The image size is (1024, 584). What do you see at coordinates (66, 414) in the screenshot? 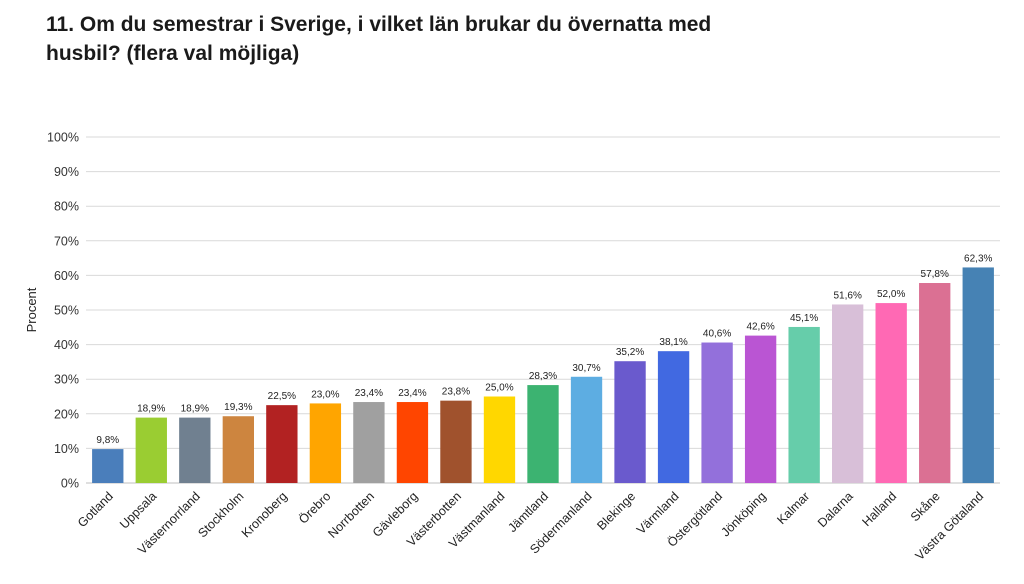
I see `y-tick-label: 20%` at bounding box center [66, 414].